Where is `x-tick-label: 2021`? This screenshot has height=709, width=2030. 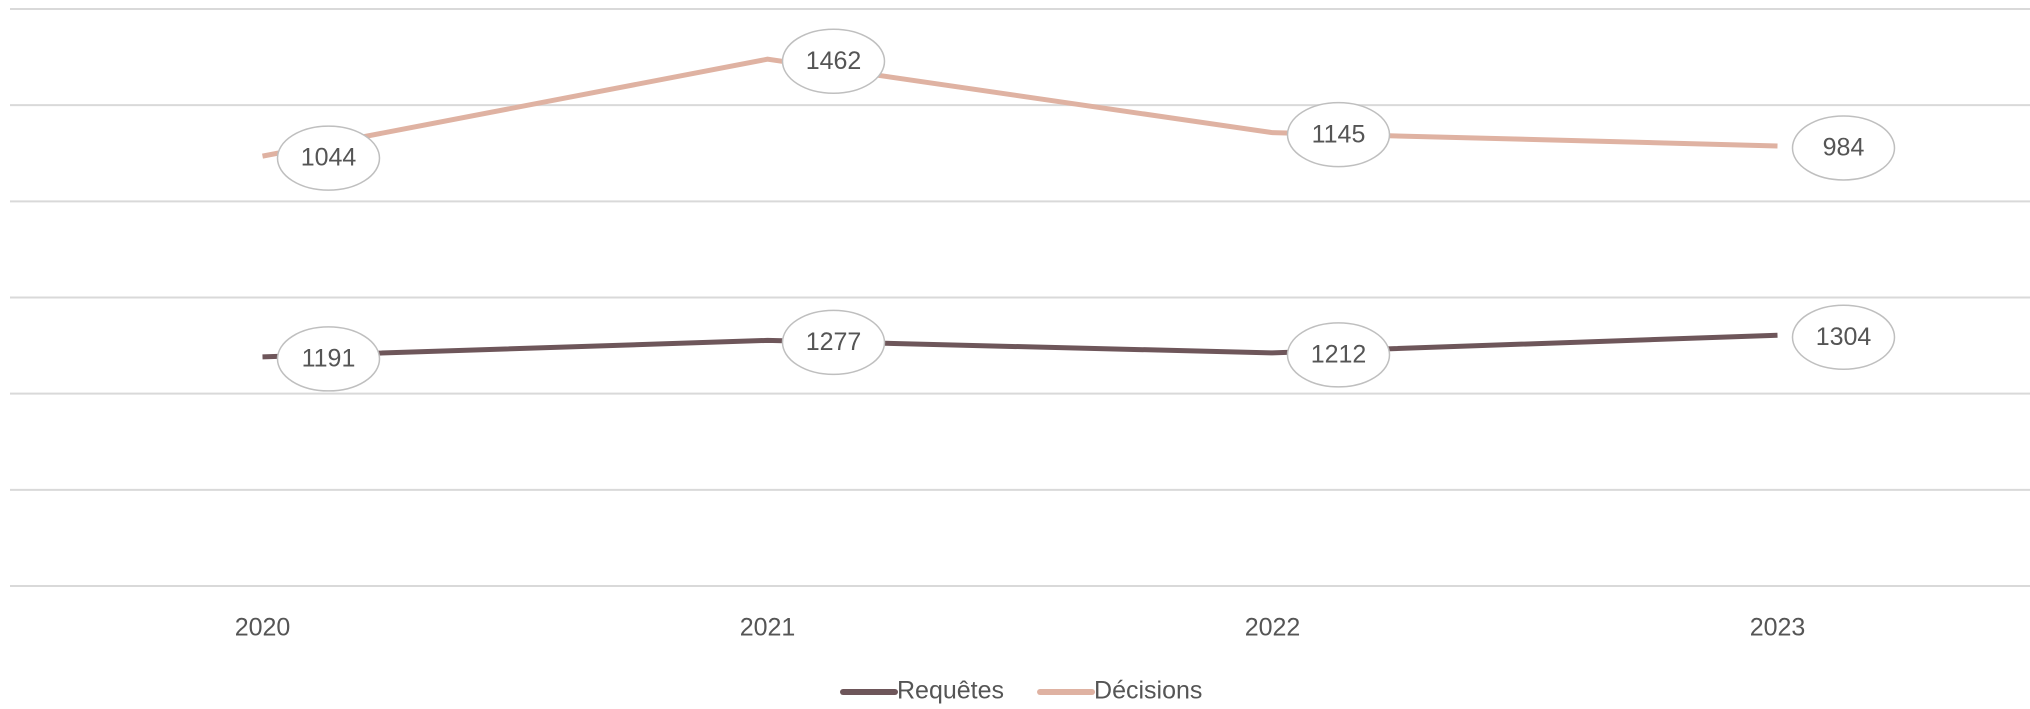
x-tick-label: 2021 is located at coordinates (768, 628).